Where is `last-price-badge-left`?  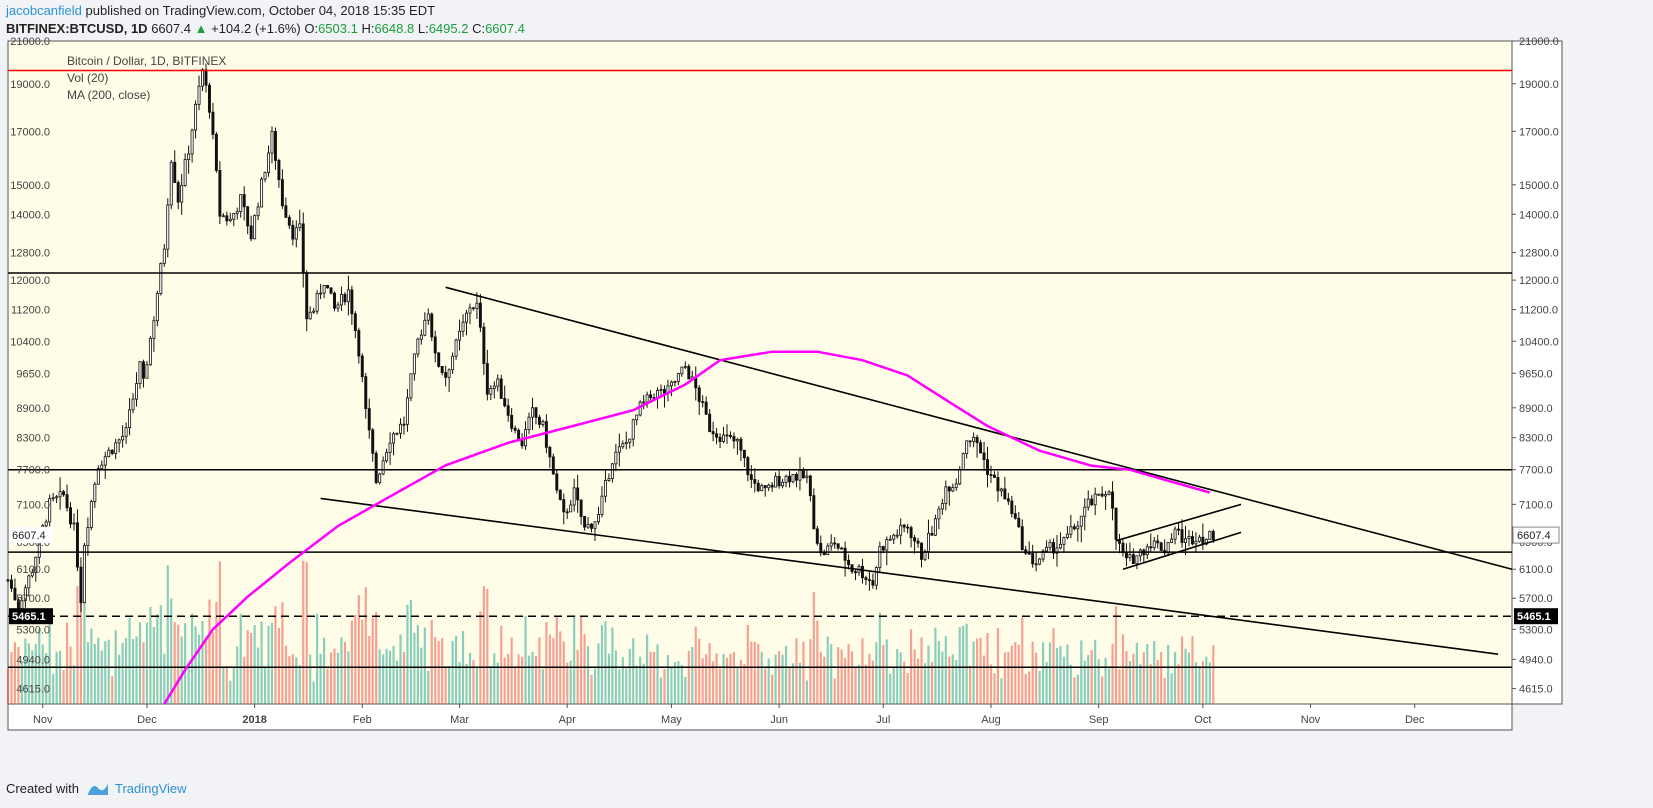 last-price-badge-left is located at coordinates (31, 535).